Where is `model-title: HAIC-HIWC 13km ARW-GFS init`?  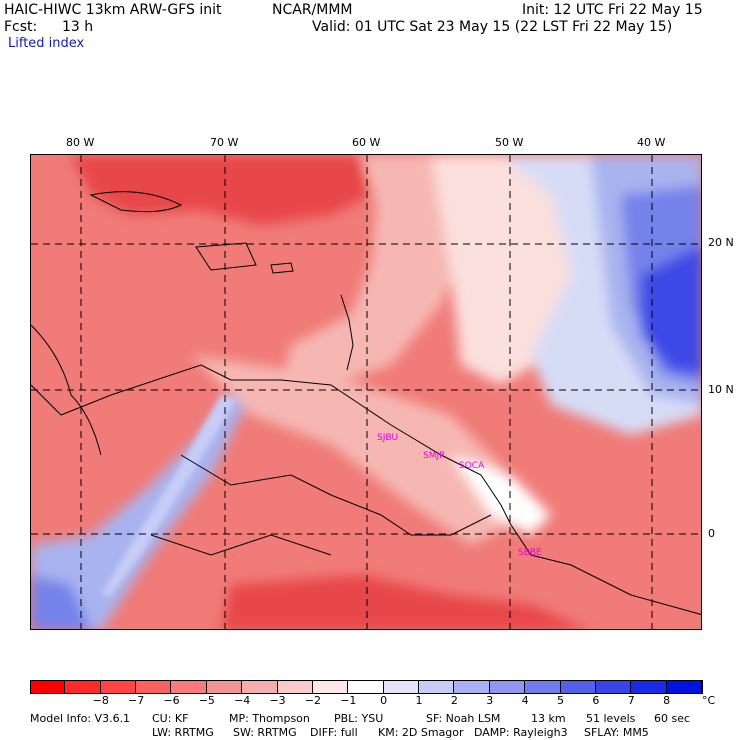 model-title: HAIC-HIWC 13km ARW-GFS init is located at coordinates (113, 10).